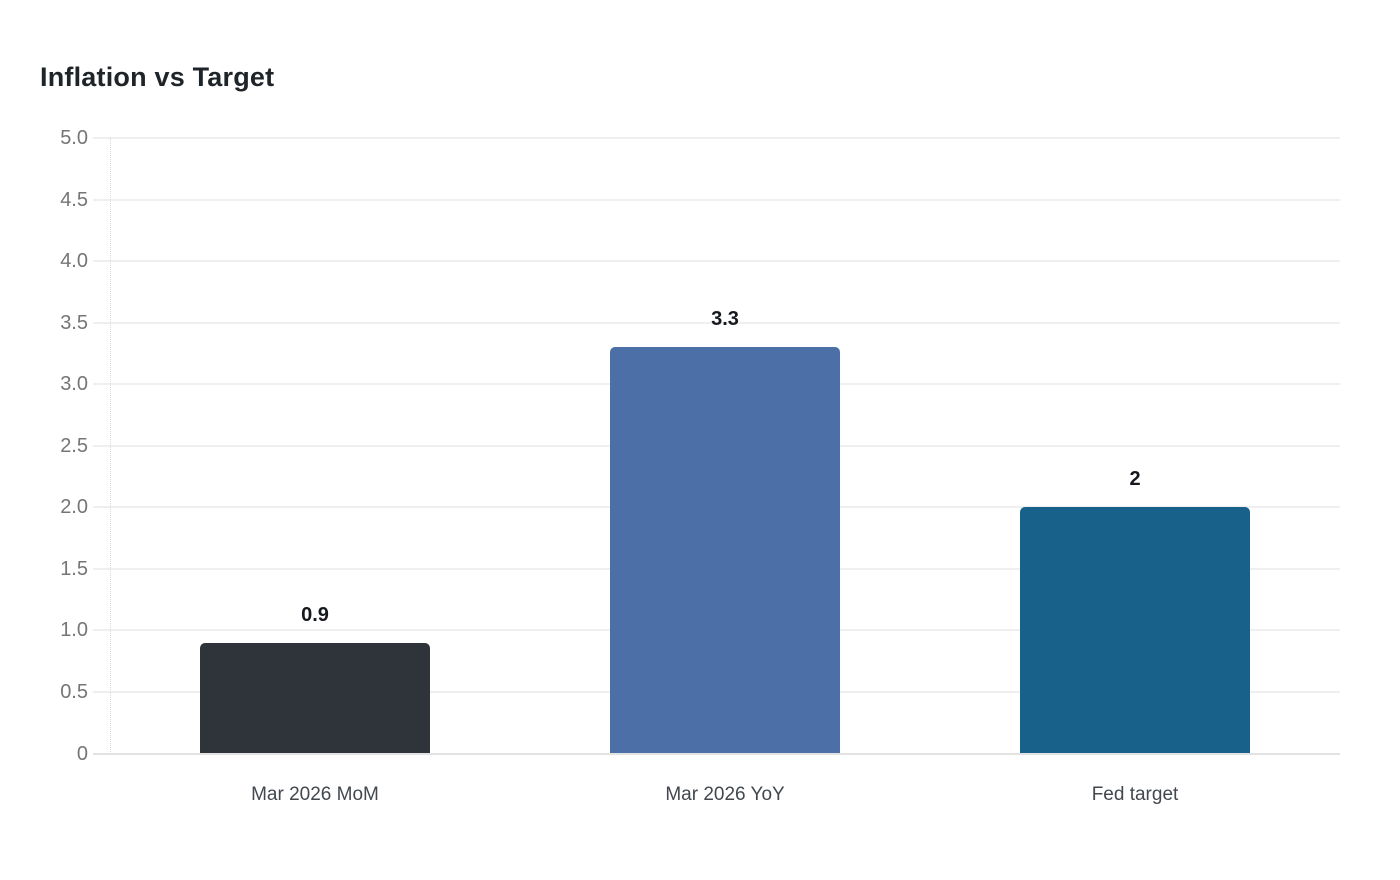 Image resolution: width=1400 pixels, height=880 pixels. What do you see at coordinates (1135, 479) in the screenshot?
I see `bar-value-label: 2` at bounding box center [1135, 479].